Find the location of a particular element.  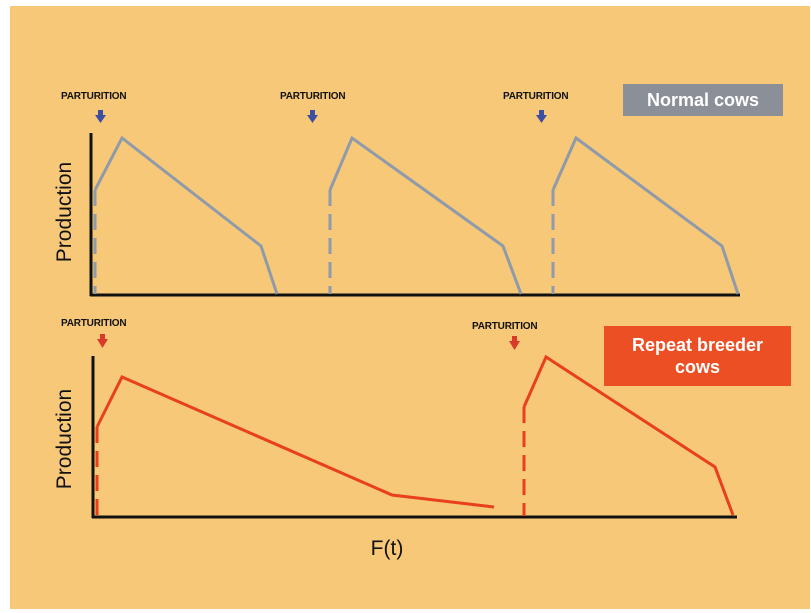

legend-label-line2: cows is located at coordinates (697, 367).